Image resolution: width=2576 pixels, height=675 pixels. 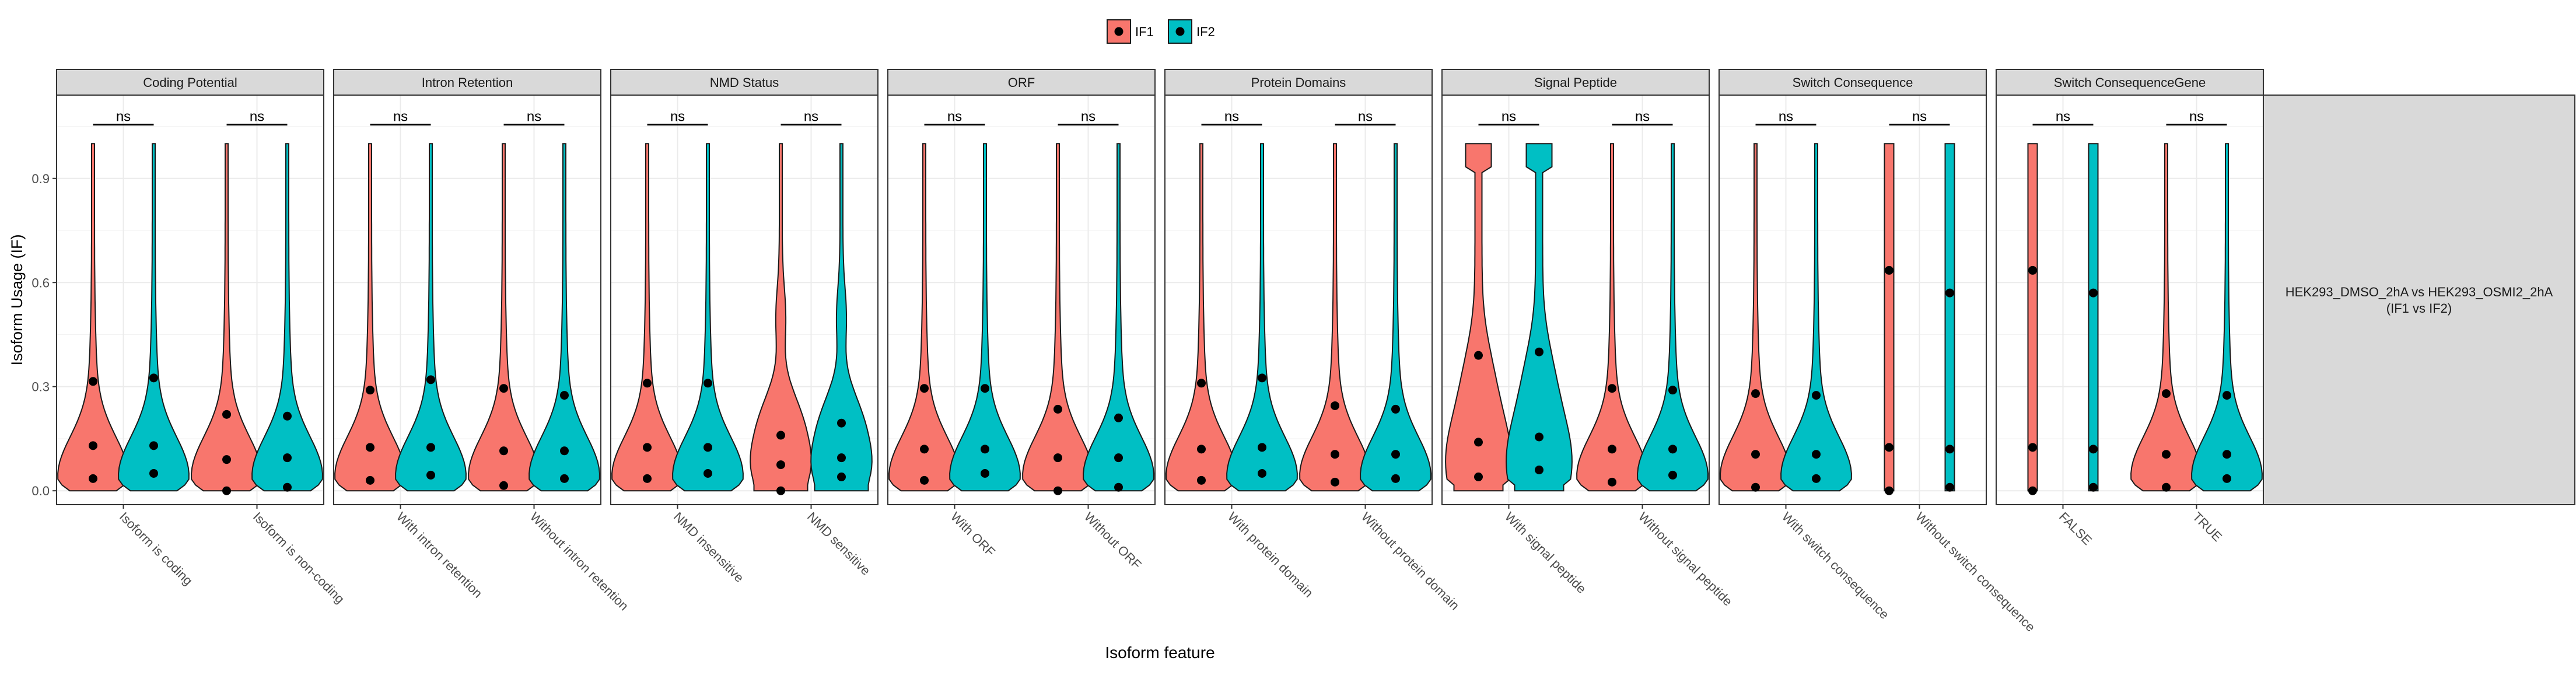 I want to click on facet-title: Signal Peptide, so click(x=1575, y=82).